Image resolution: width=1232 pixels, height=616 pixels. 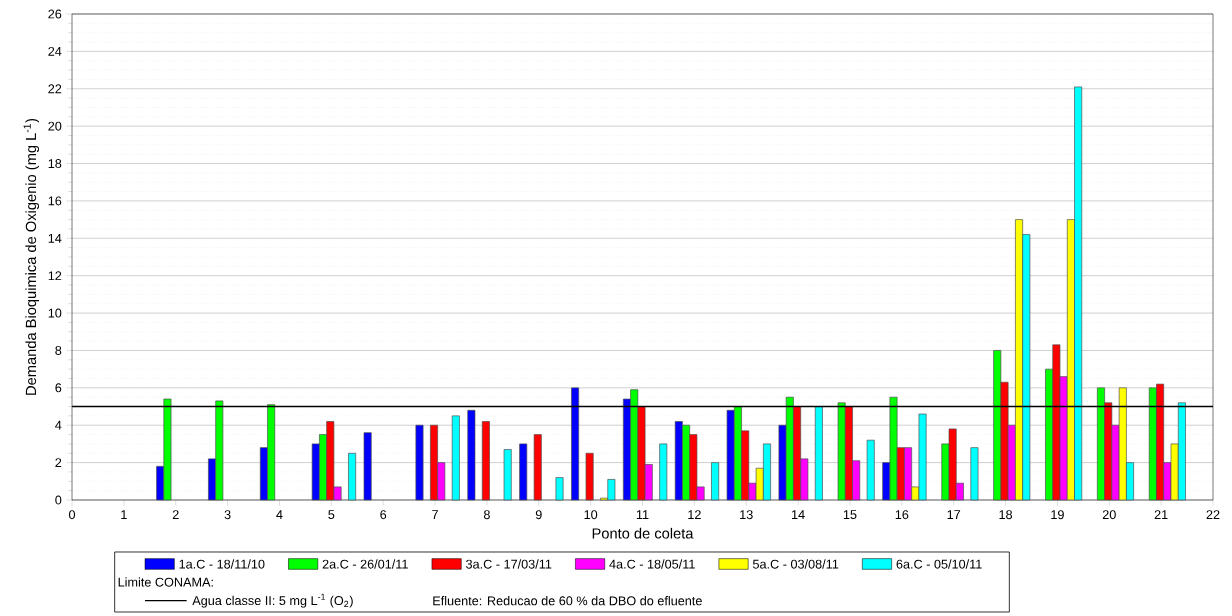 I want to click on x-tick-label: 1, so click(x=124, y=514).